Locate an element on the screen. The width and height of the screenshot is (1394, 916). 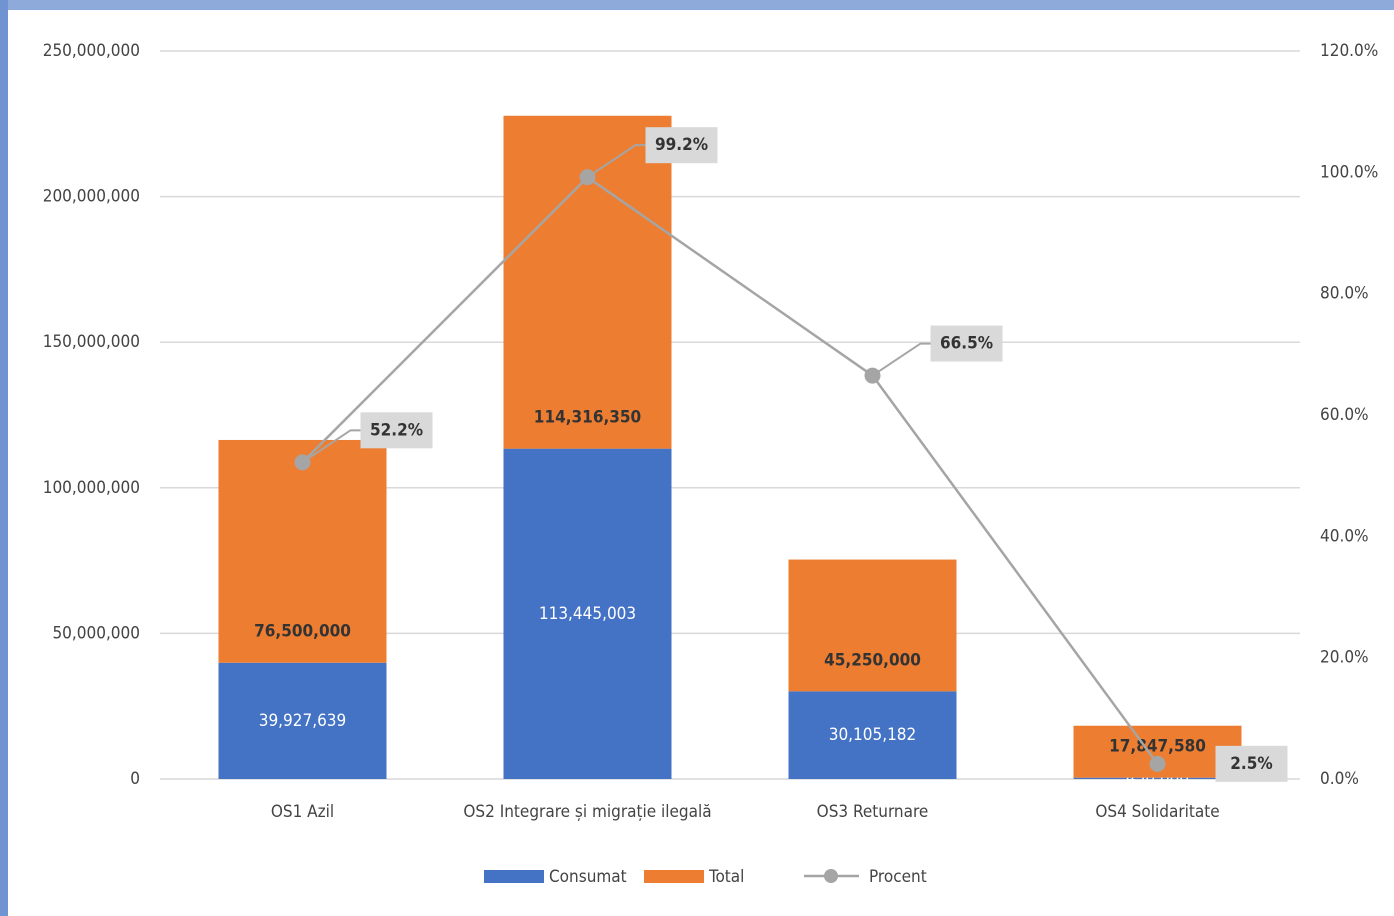
y2-tick-label: 60.0% is located at coordinates (1344, 415).